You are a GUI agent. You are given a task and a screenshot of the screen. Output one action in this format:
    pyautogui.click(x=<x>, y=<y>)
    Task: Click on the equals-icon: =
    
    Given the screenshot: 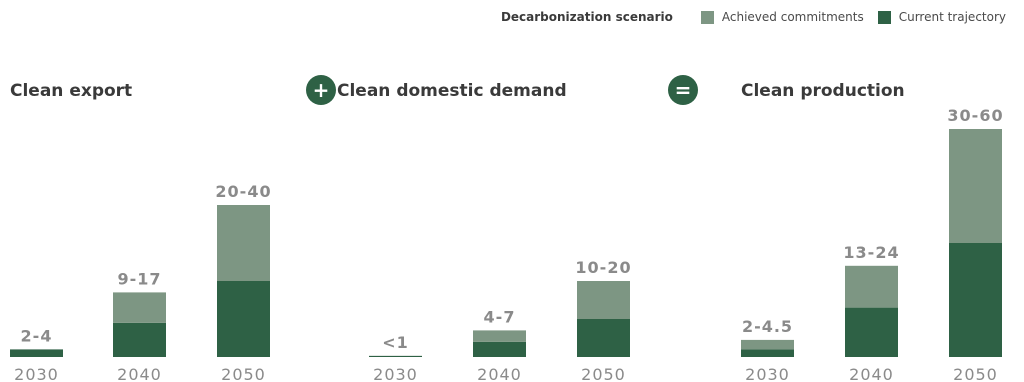 What is the action you would take?
    pyautogui.click(x=683, y=90)
    